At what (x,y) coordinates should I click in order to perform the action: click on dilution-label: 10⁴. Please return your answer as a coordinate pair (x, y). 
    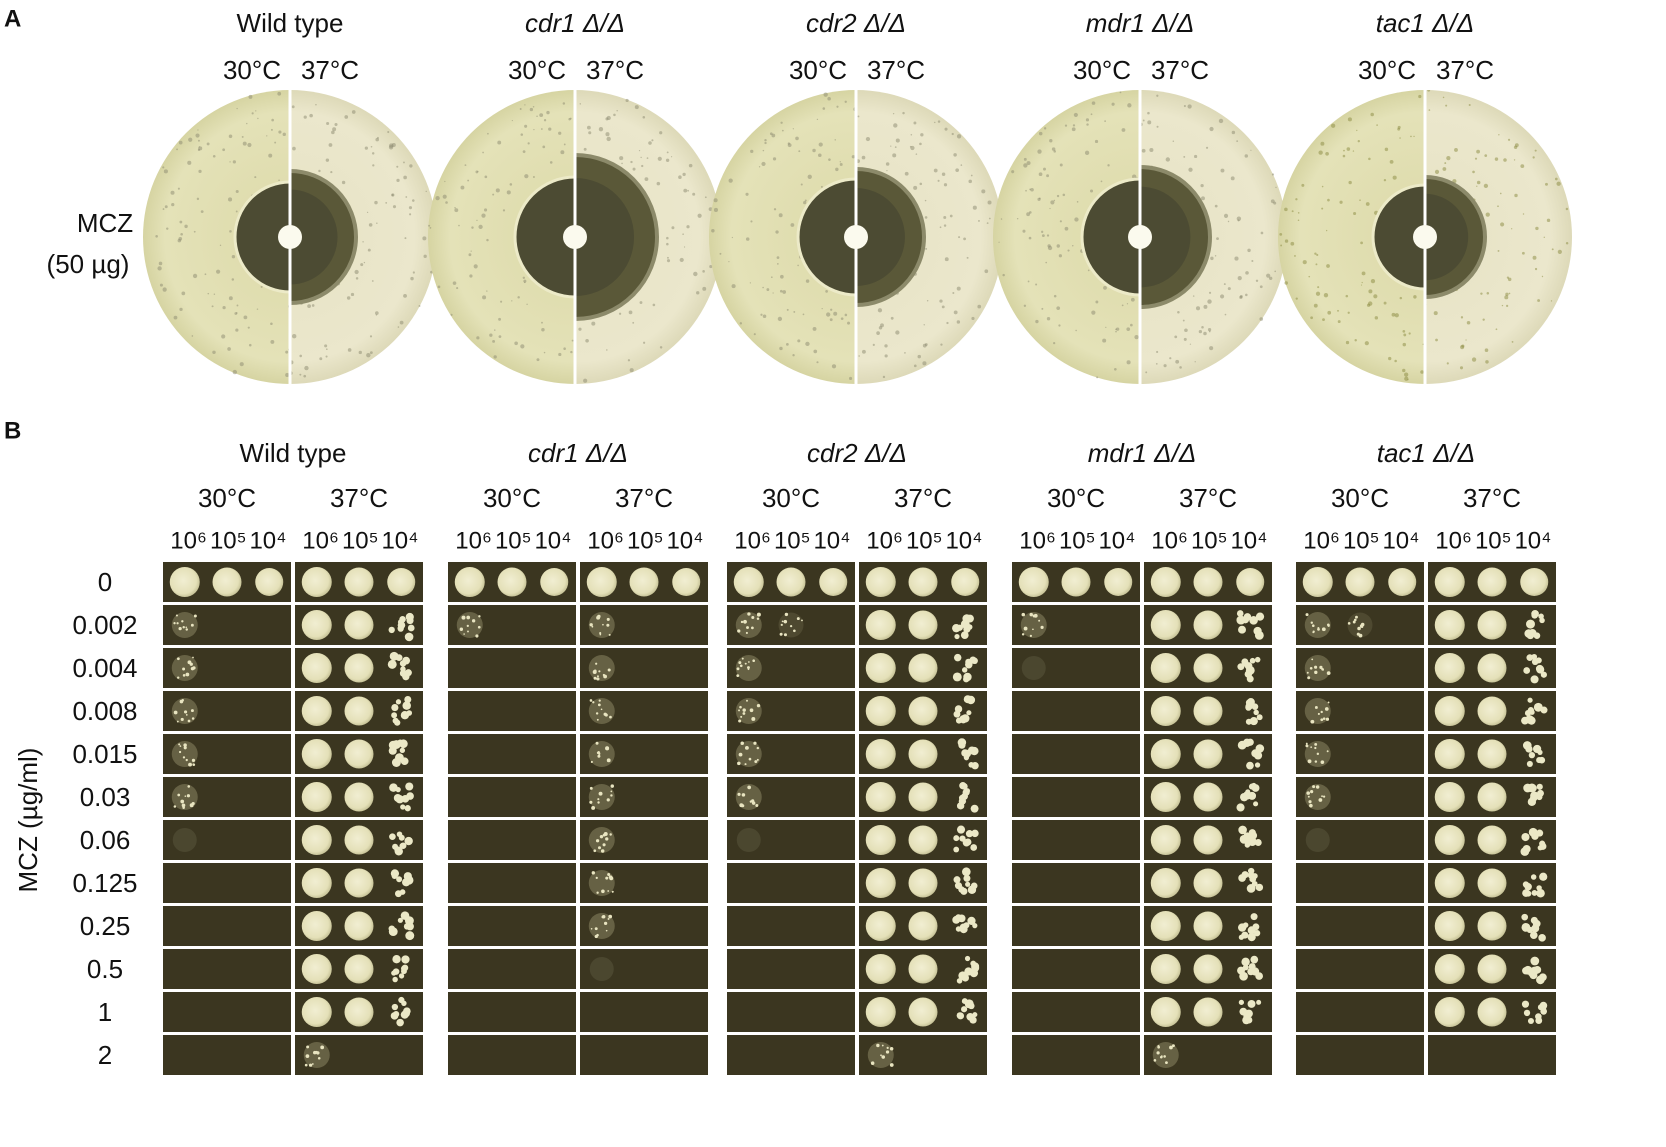
    Looking at the image, I should click on (1248, 540).